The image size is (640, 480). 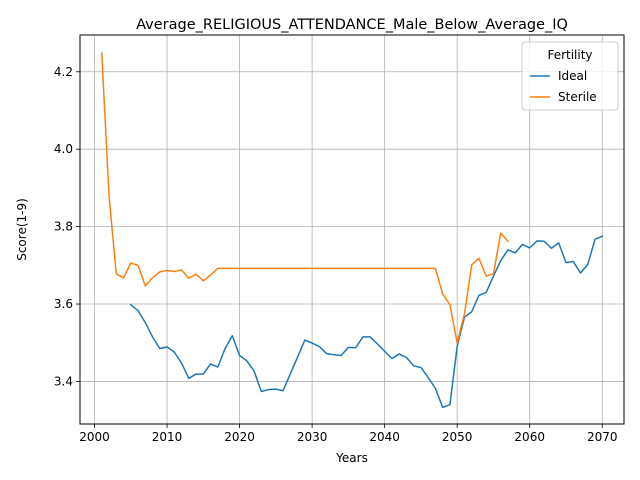 I want to click on y-tick-label: 3.6, so click(x=63, y=304).